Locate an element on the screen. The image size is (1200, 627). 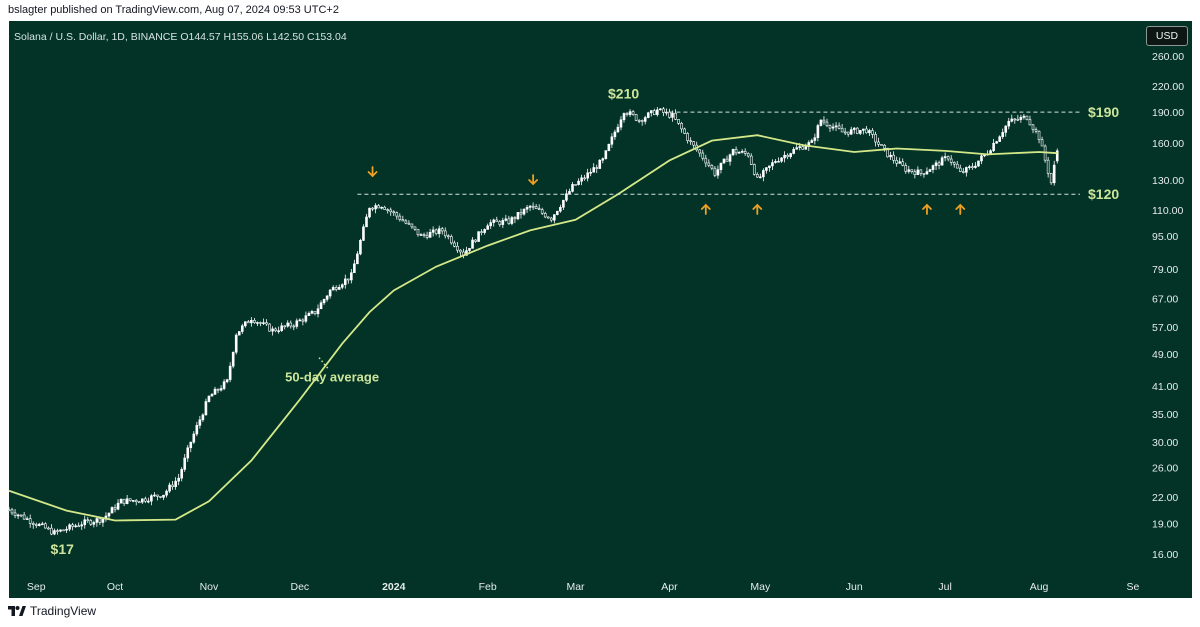
level-label: $190 is located at coordinates (1103, 112).